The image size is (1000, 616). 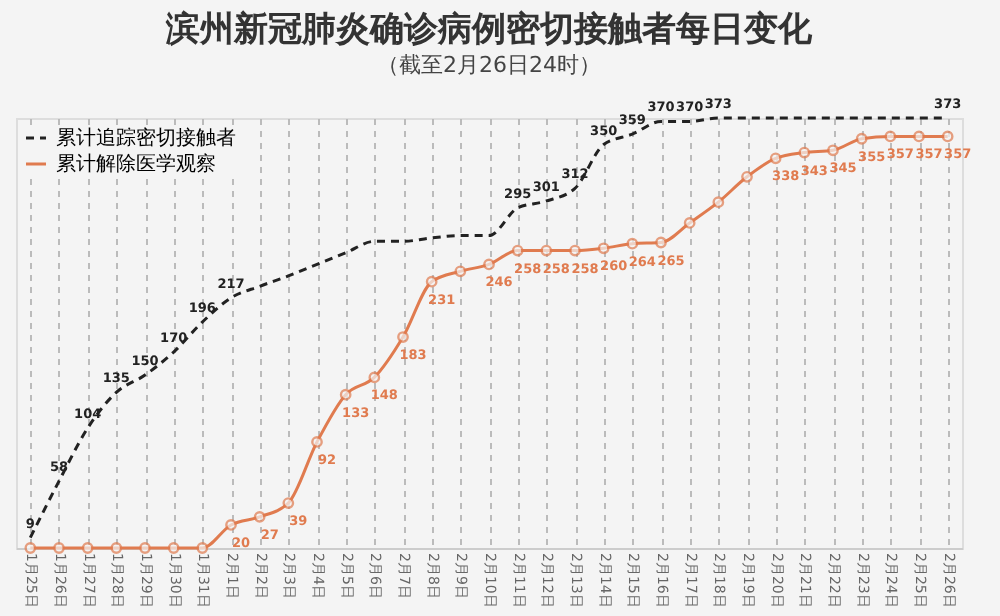 I want to click on chart-subtitle: （截至2月26日24时）, so click(x=489, y=65).